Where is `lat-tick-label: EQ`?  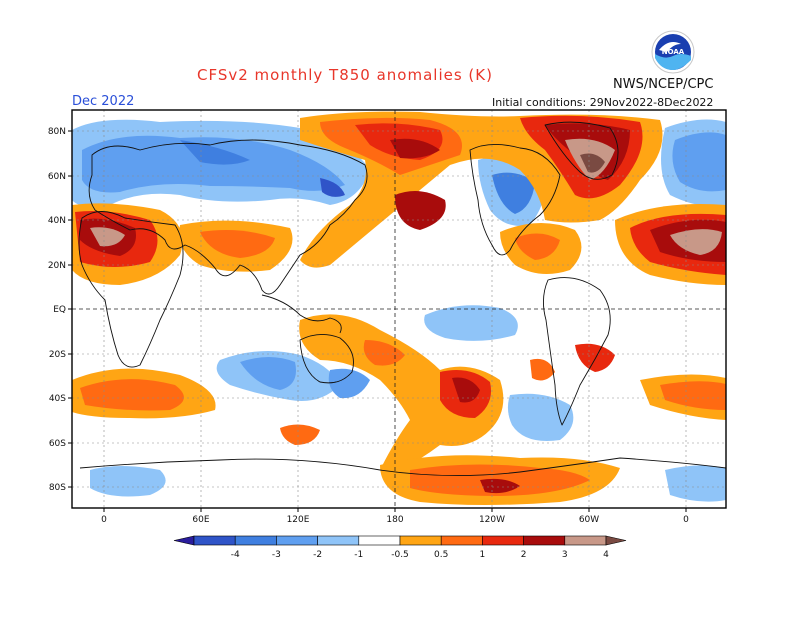
lat-tick-label: EQ is located at coordinates (59, 310).